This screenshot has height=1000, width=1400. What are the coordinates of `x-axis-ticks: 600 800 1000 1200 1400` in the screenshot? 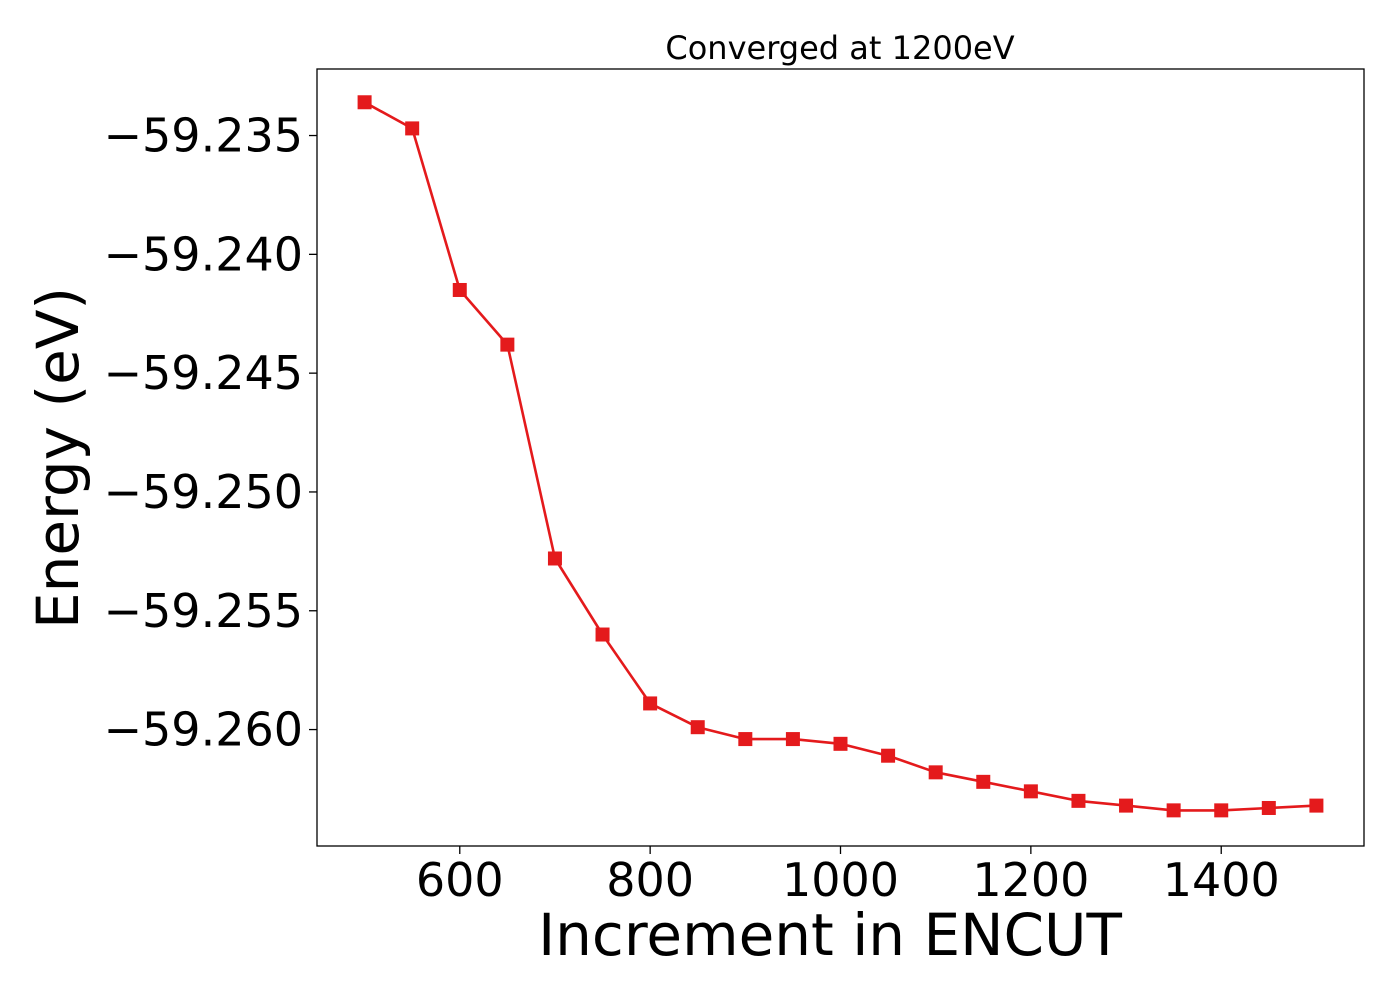 It's located at (848, 876).